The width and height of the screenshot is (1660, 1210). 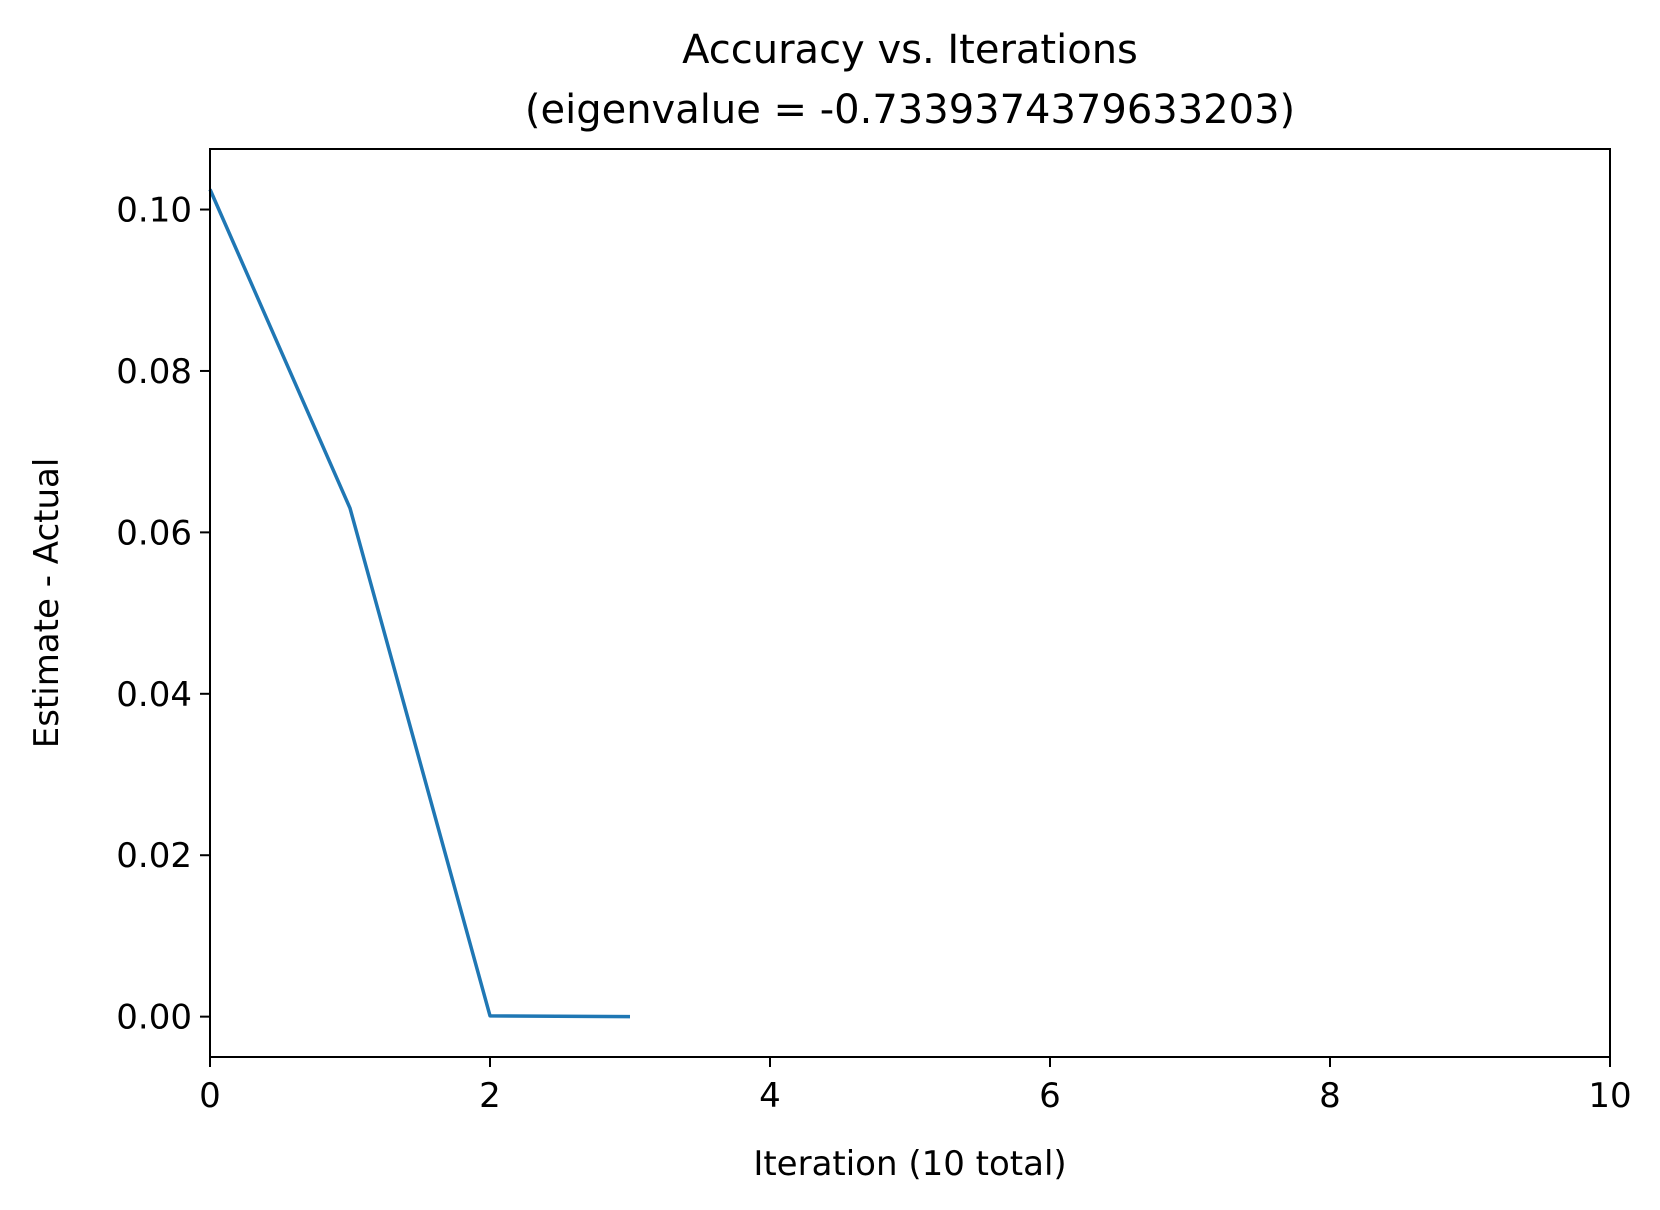 What do you see at coordinates (154, 1018) in the screenshot?
I see `y-tick-label: 0.00` at bounding box center [154, 1018].